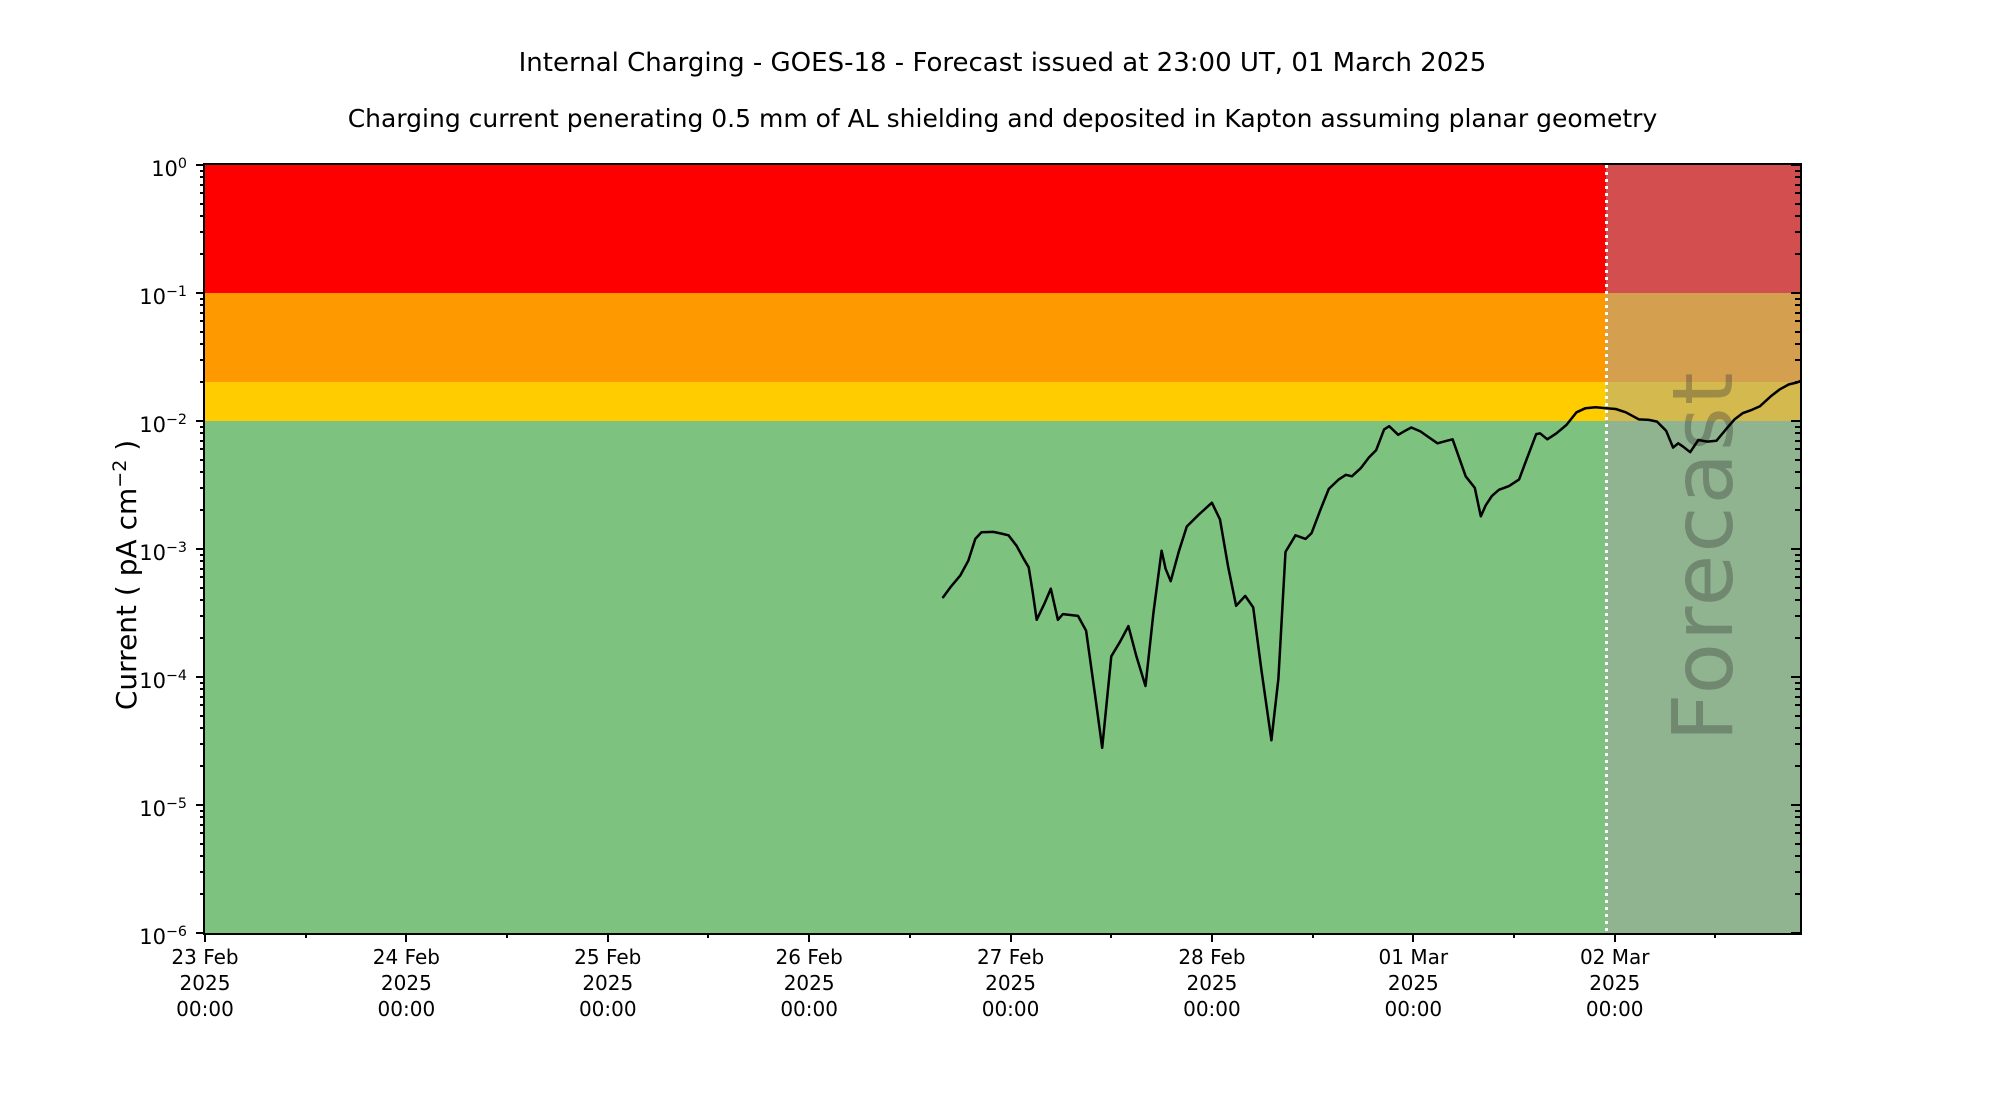 The height and width of the screenshot is (1100, 2000). I want to click on x-tick-label: 01 Mar 2025 00:00, so click(1413, 983).